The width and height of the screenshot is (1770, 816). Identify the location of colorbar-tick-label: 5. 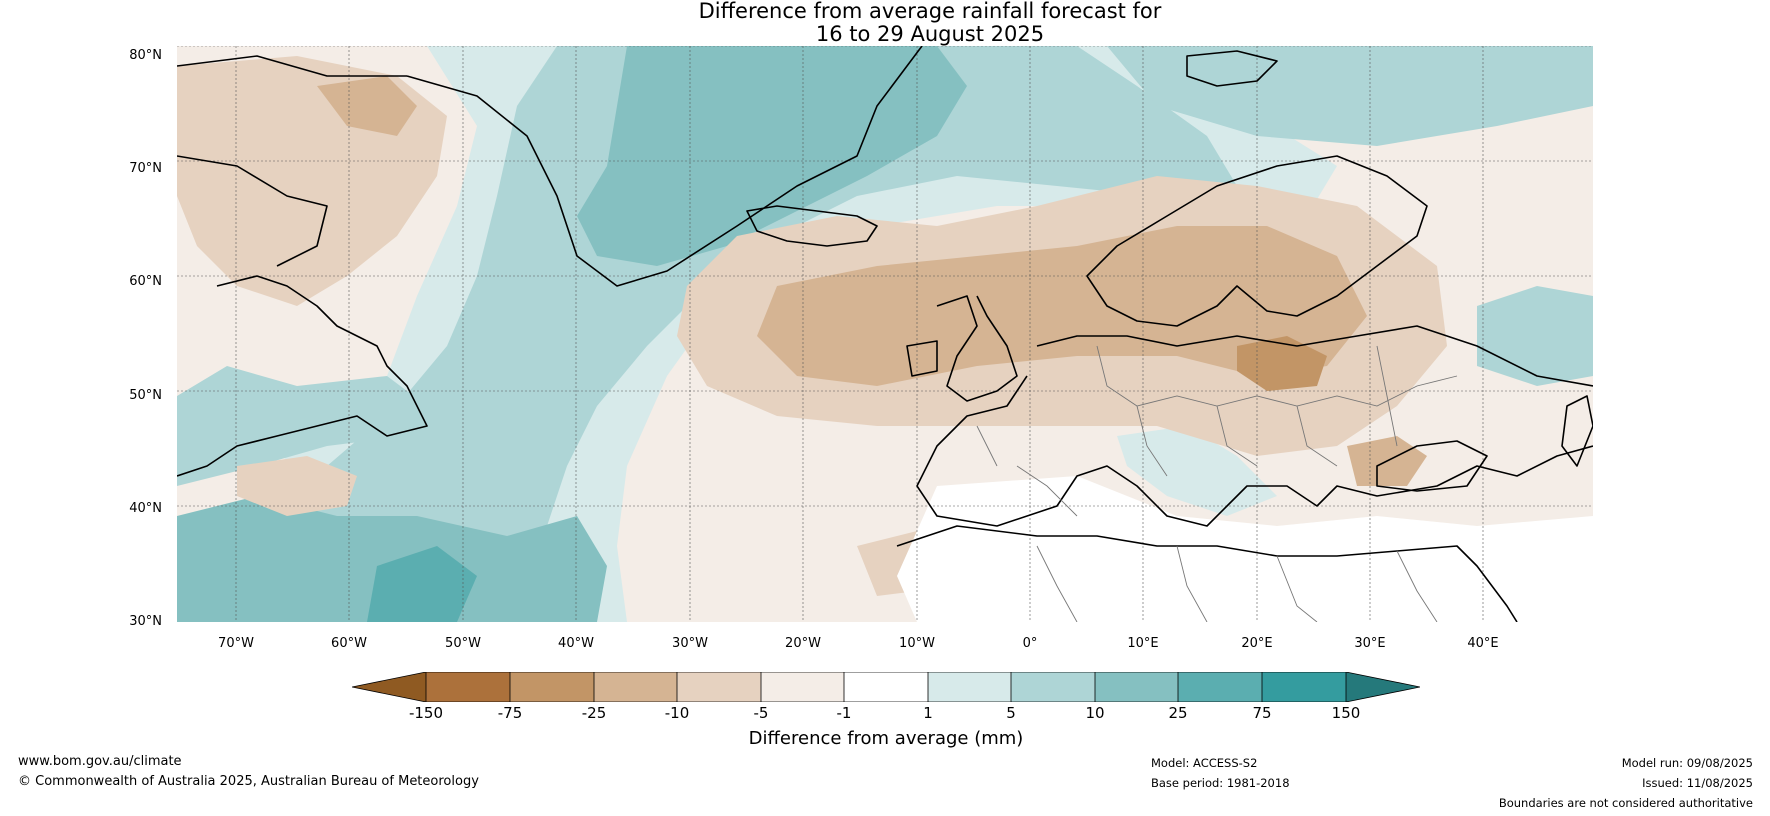
(1011, 713).